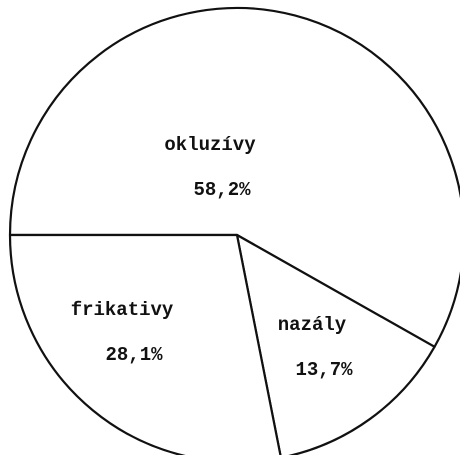 The width and height of the screenshot is (460, 455). What do you see at coordinates (122, 310) in the screenshot?
I see `slice-label: frikativy` at bounding box center [122, 310].